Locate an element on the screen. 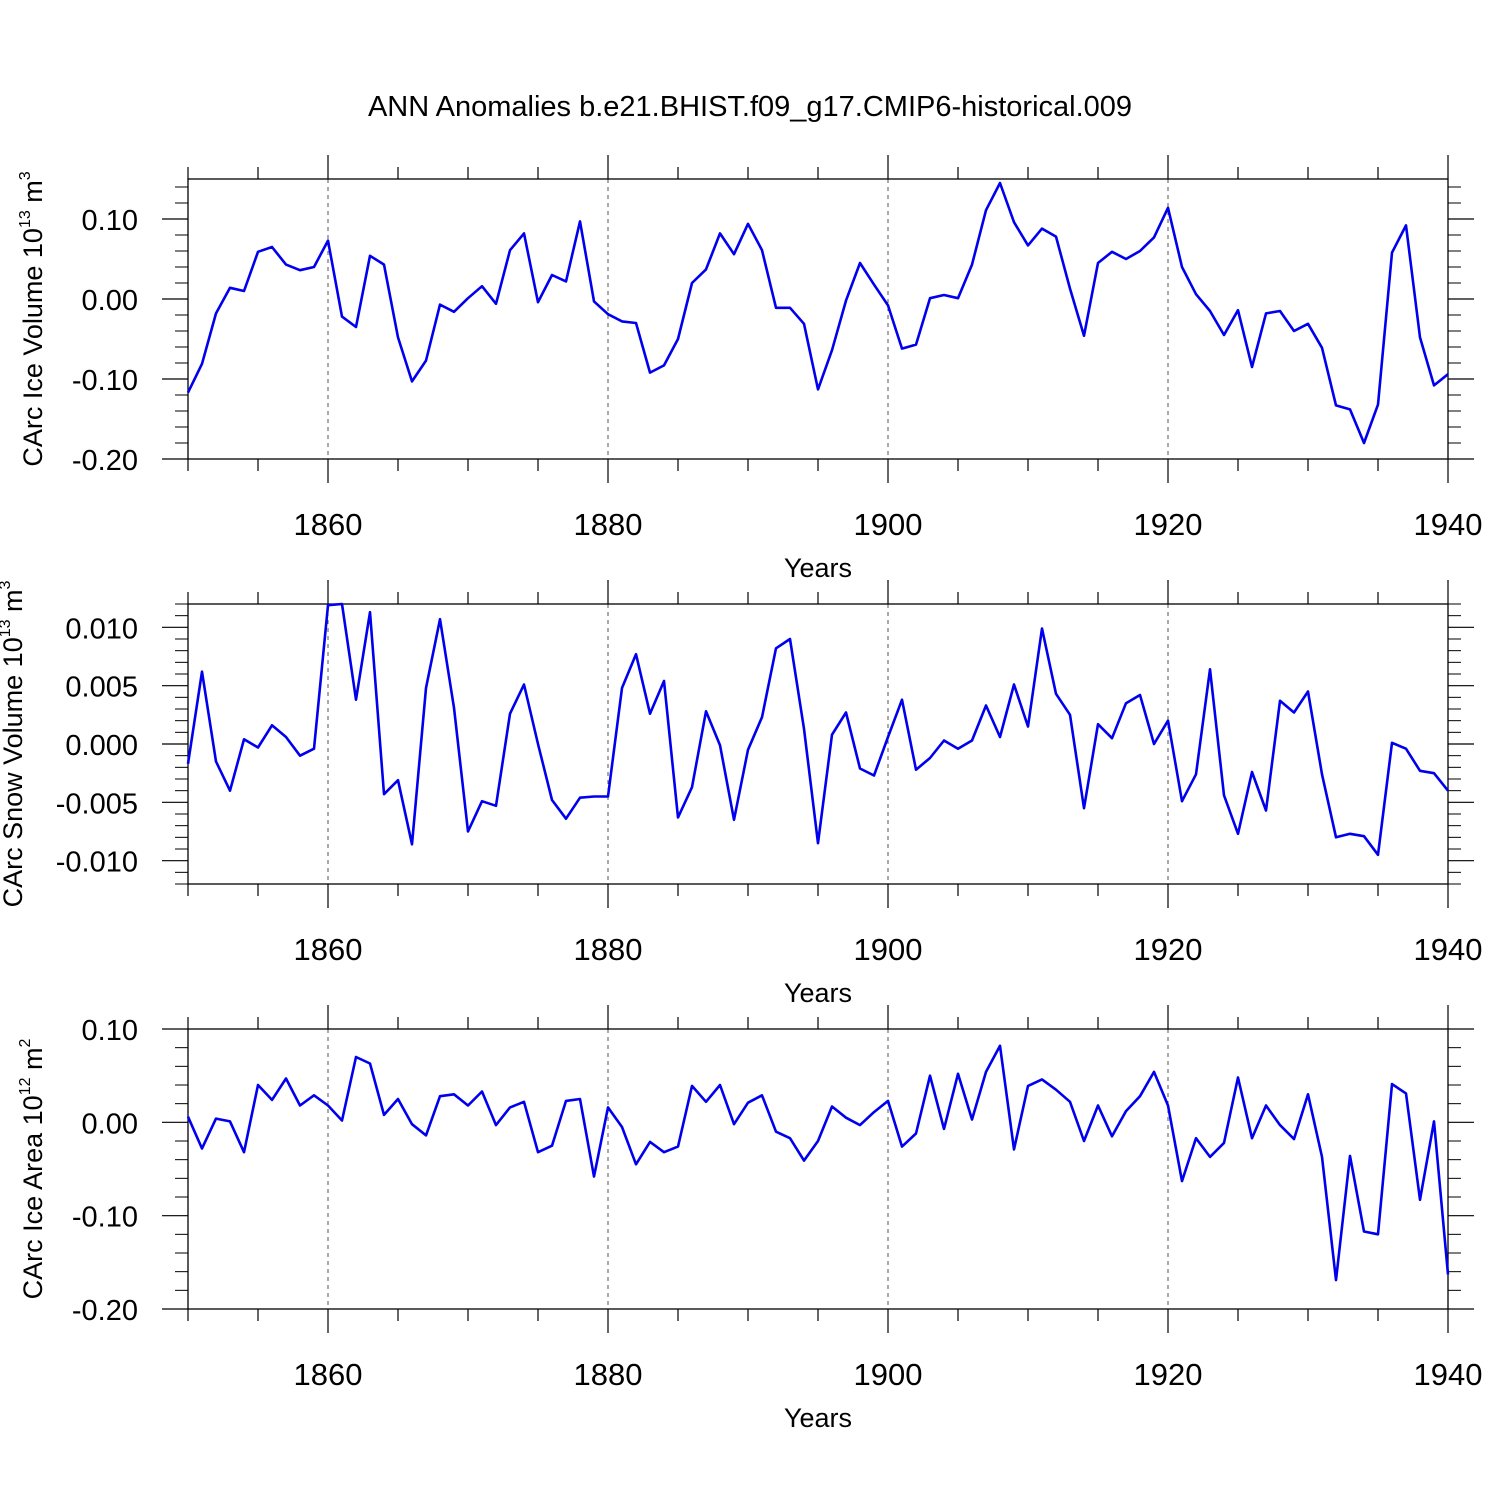 The image size is (1500, 1500). y-label-text: CArc Snow Volume 10 is located at coordinates (14, 772).